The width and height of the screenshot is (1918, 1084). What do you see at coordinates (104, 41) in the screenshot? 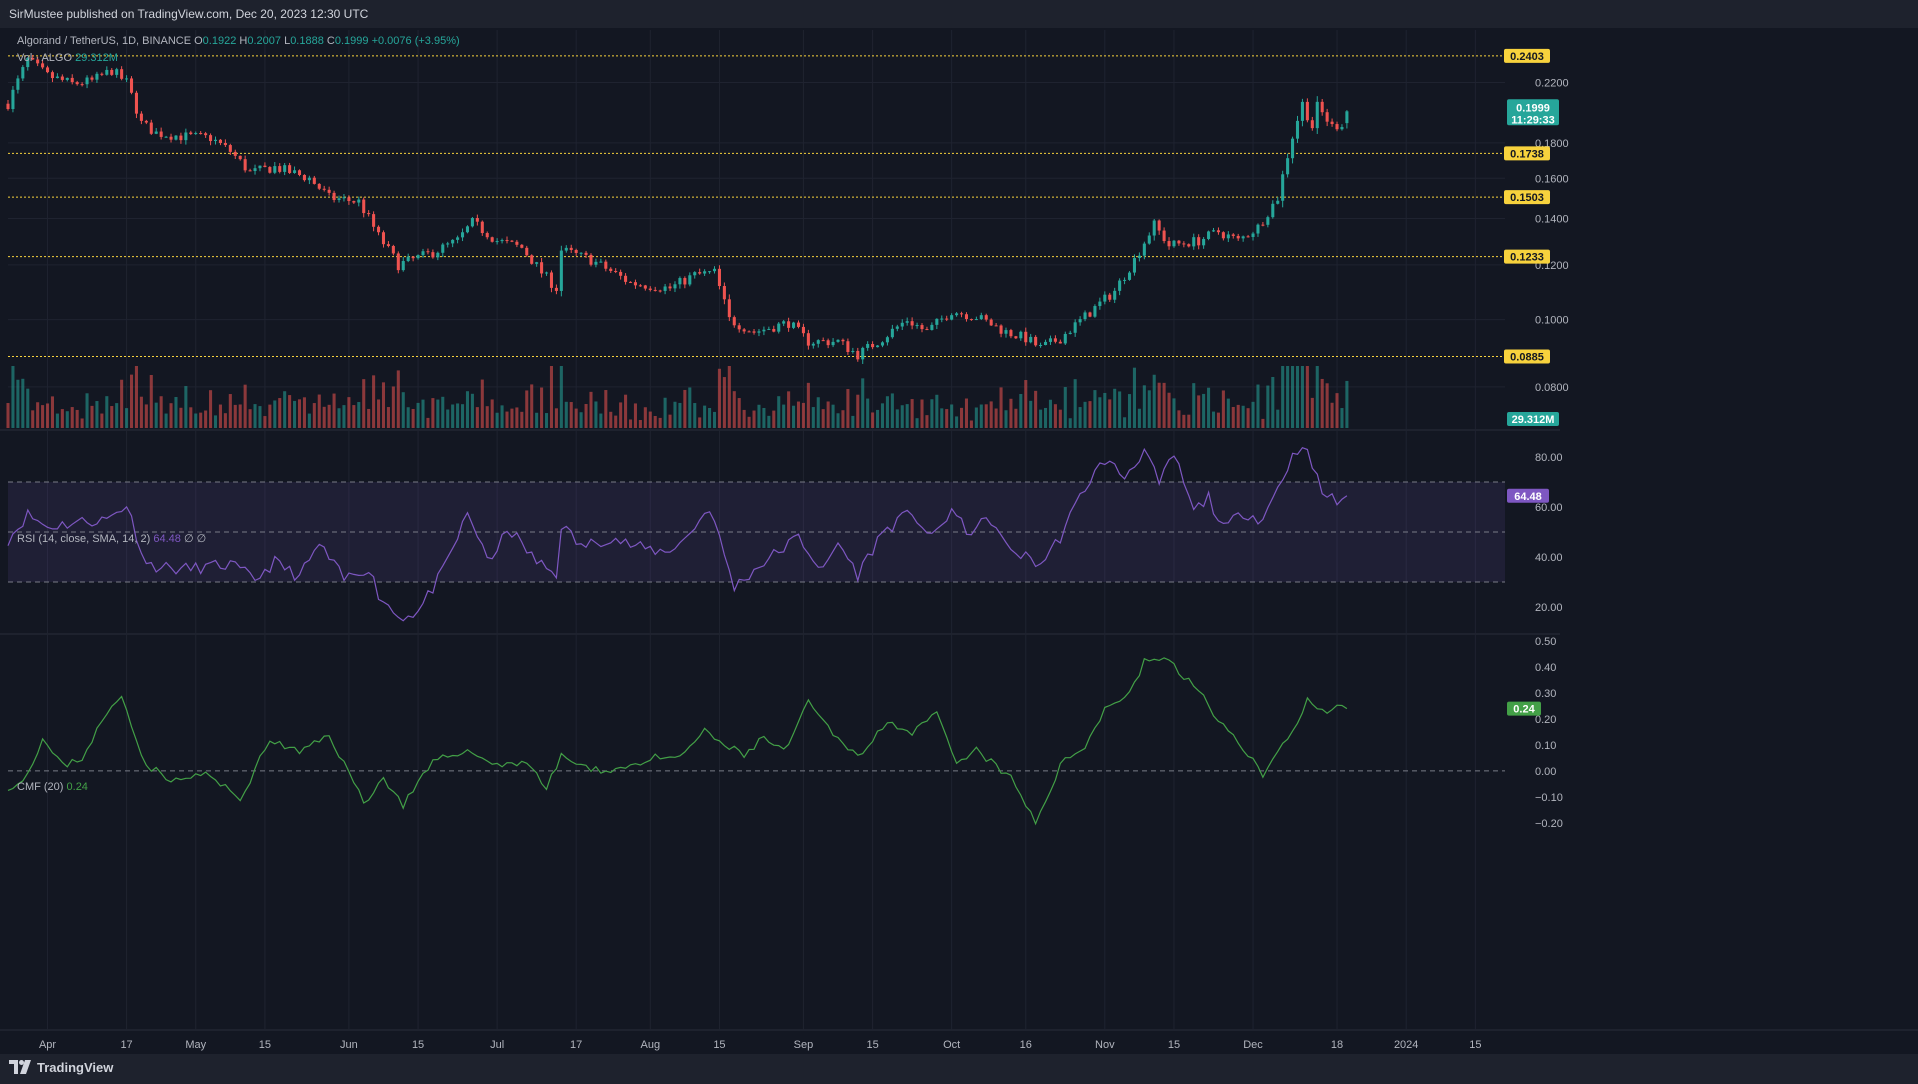
I see `symbol-name: Algorand / TetherUS, 1D, BINANCE` at bounding box center [104, 41].